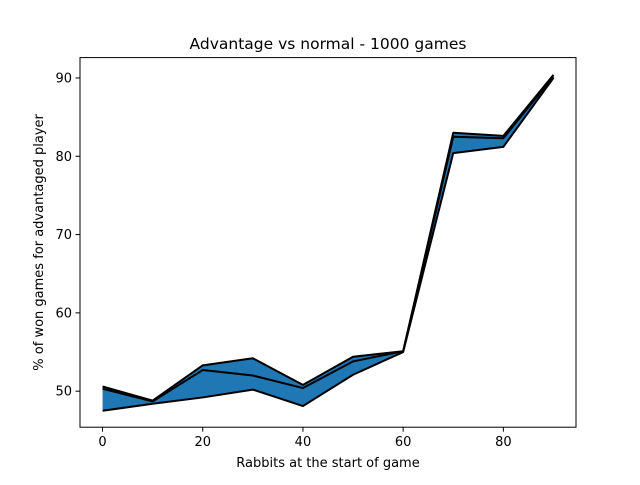 This screenshot has width=640, height=485. Describe the element at coordinates (328, 44) in the screenshot. I see `chart-title: Advantage vs normal - 1000 games` at that location.